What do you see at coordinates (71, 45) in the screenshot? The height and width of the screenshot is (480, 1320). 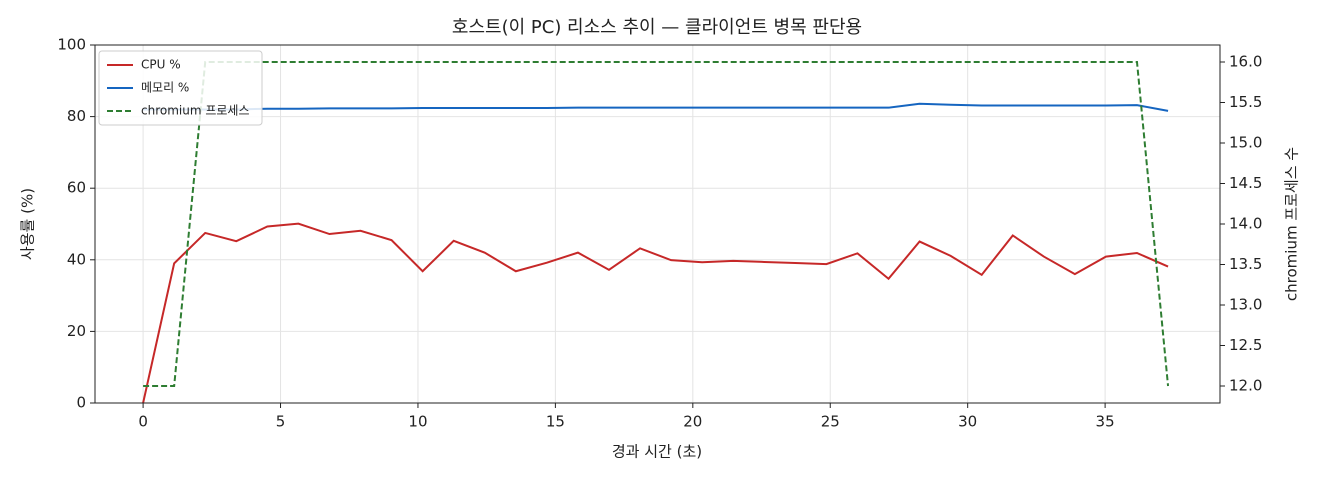 I see `y-tick-label: 100` at bounding box center [71, 45].